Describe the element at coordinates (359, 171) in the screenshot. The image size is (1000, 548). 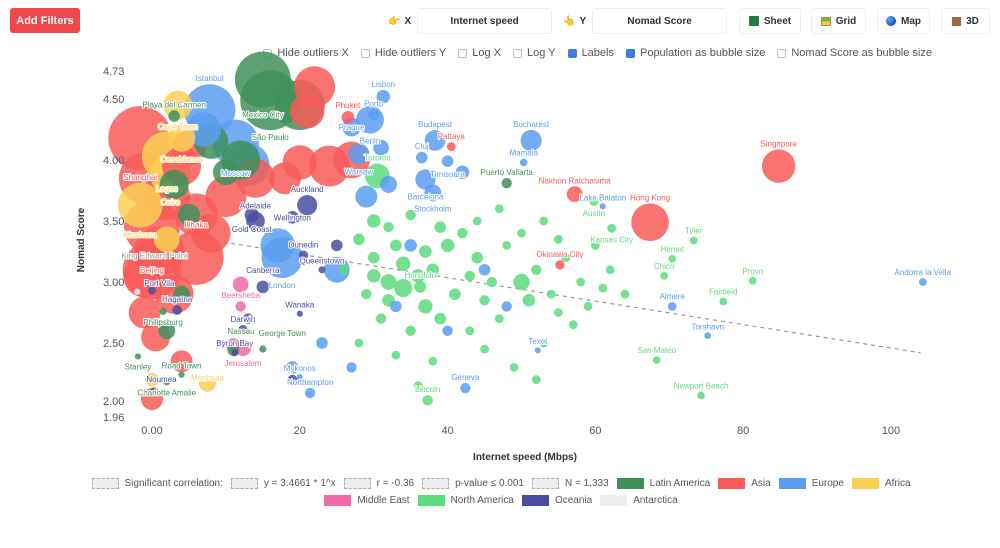
I see `city-label: Warsaw` at that location.